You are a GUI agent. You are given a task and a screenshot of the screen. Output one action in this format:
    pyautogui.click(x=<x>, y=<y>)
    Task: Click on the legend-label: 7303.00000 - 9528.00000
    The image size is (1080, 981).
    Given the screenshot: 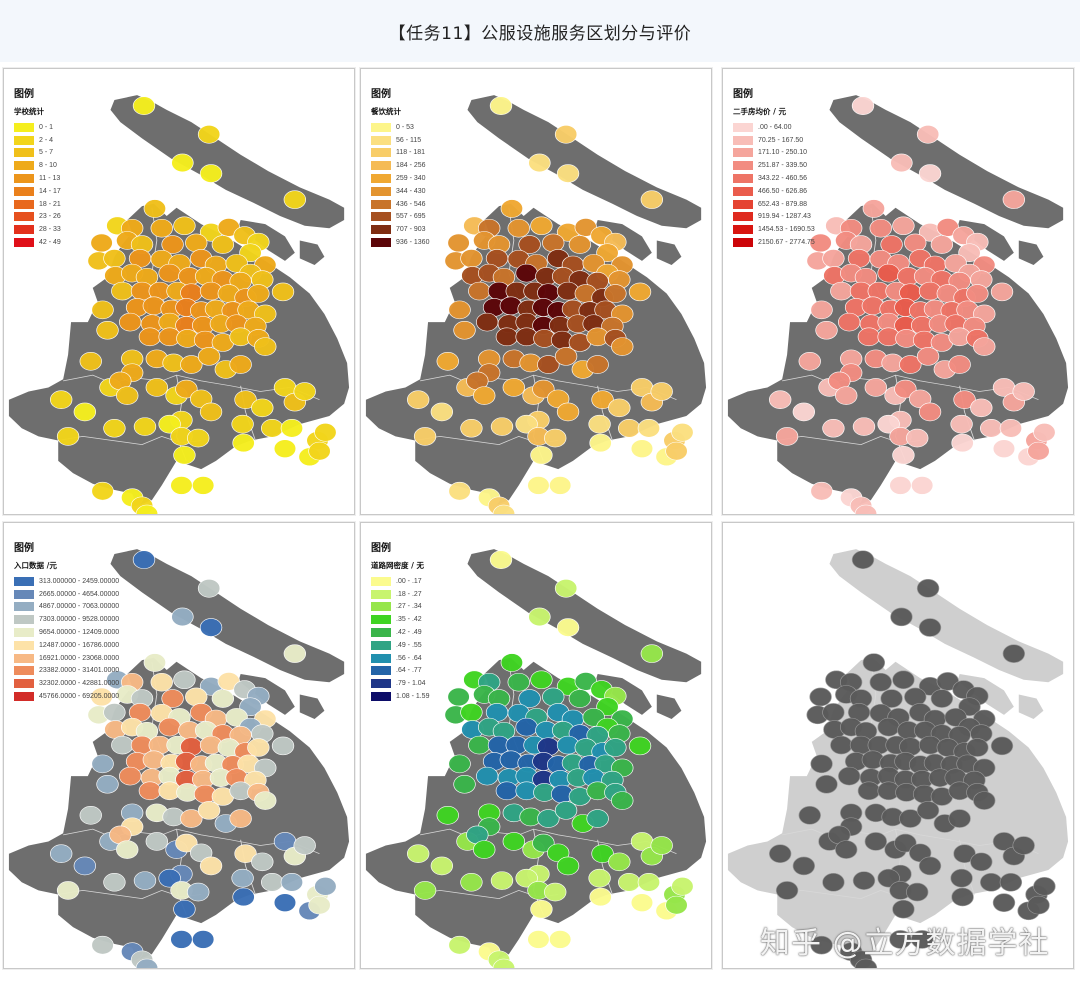 What is the action you would take?
    pyautogui.click(x=79, y=620)
    